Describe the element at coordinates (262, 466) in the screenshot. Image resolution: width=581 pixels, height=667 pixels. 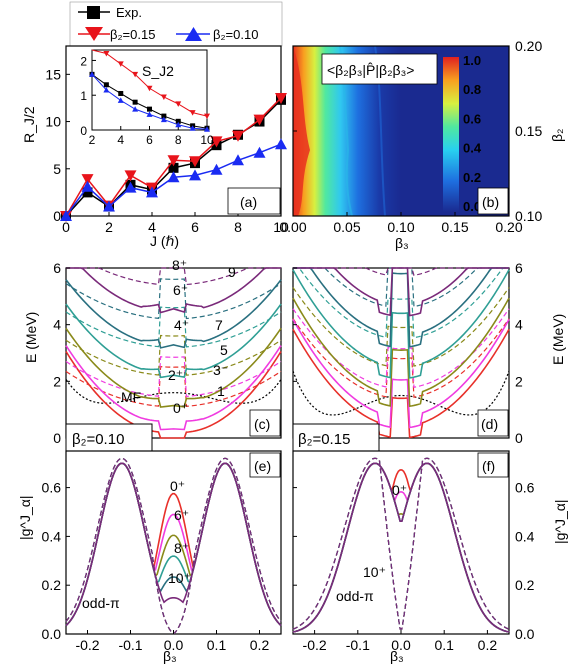
I see `panel-e-tag: (e)` at that location.